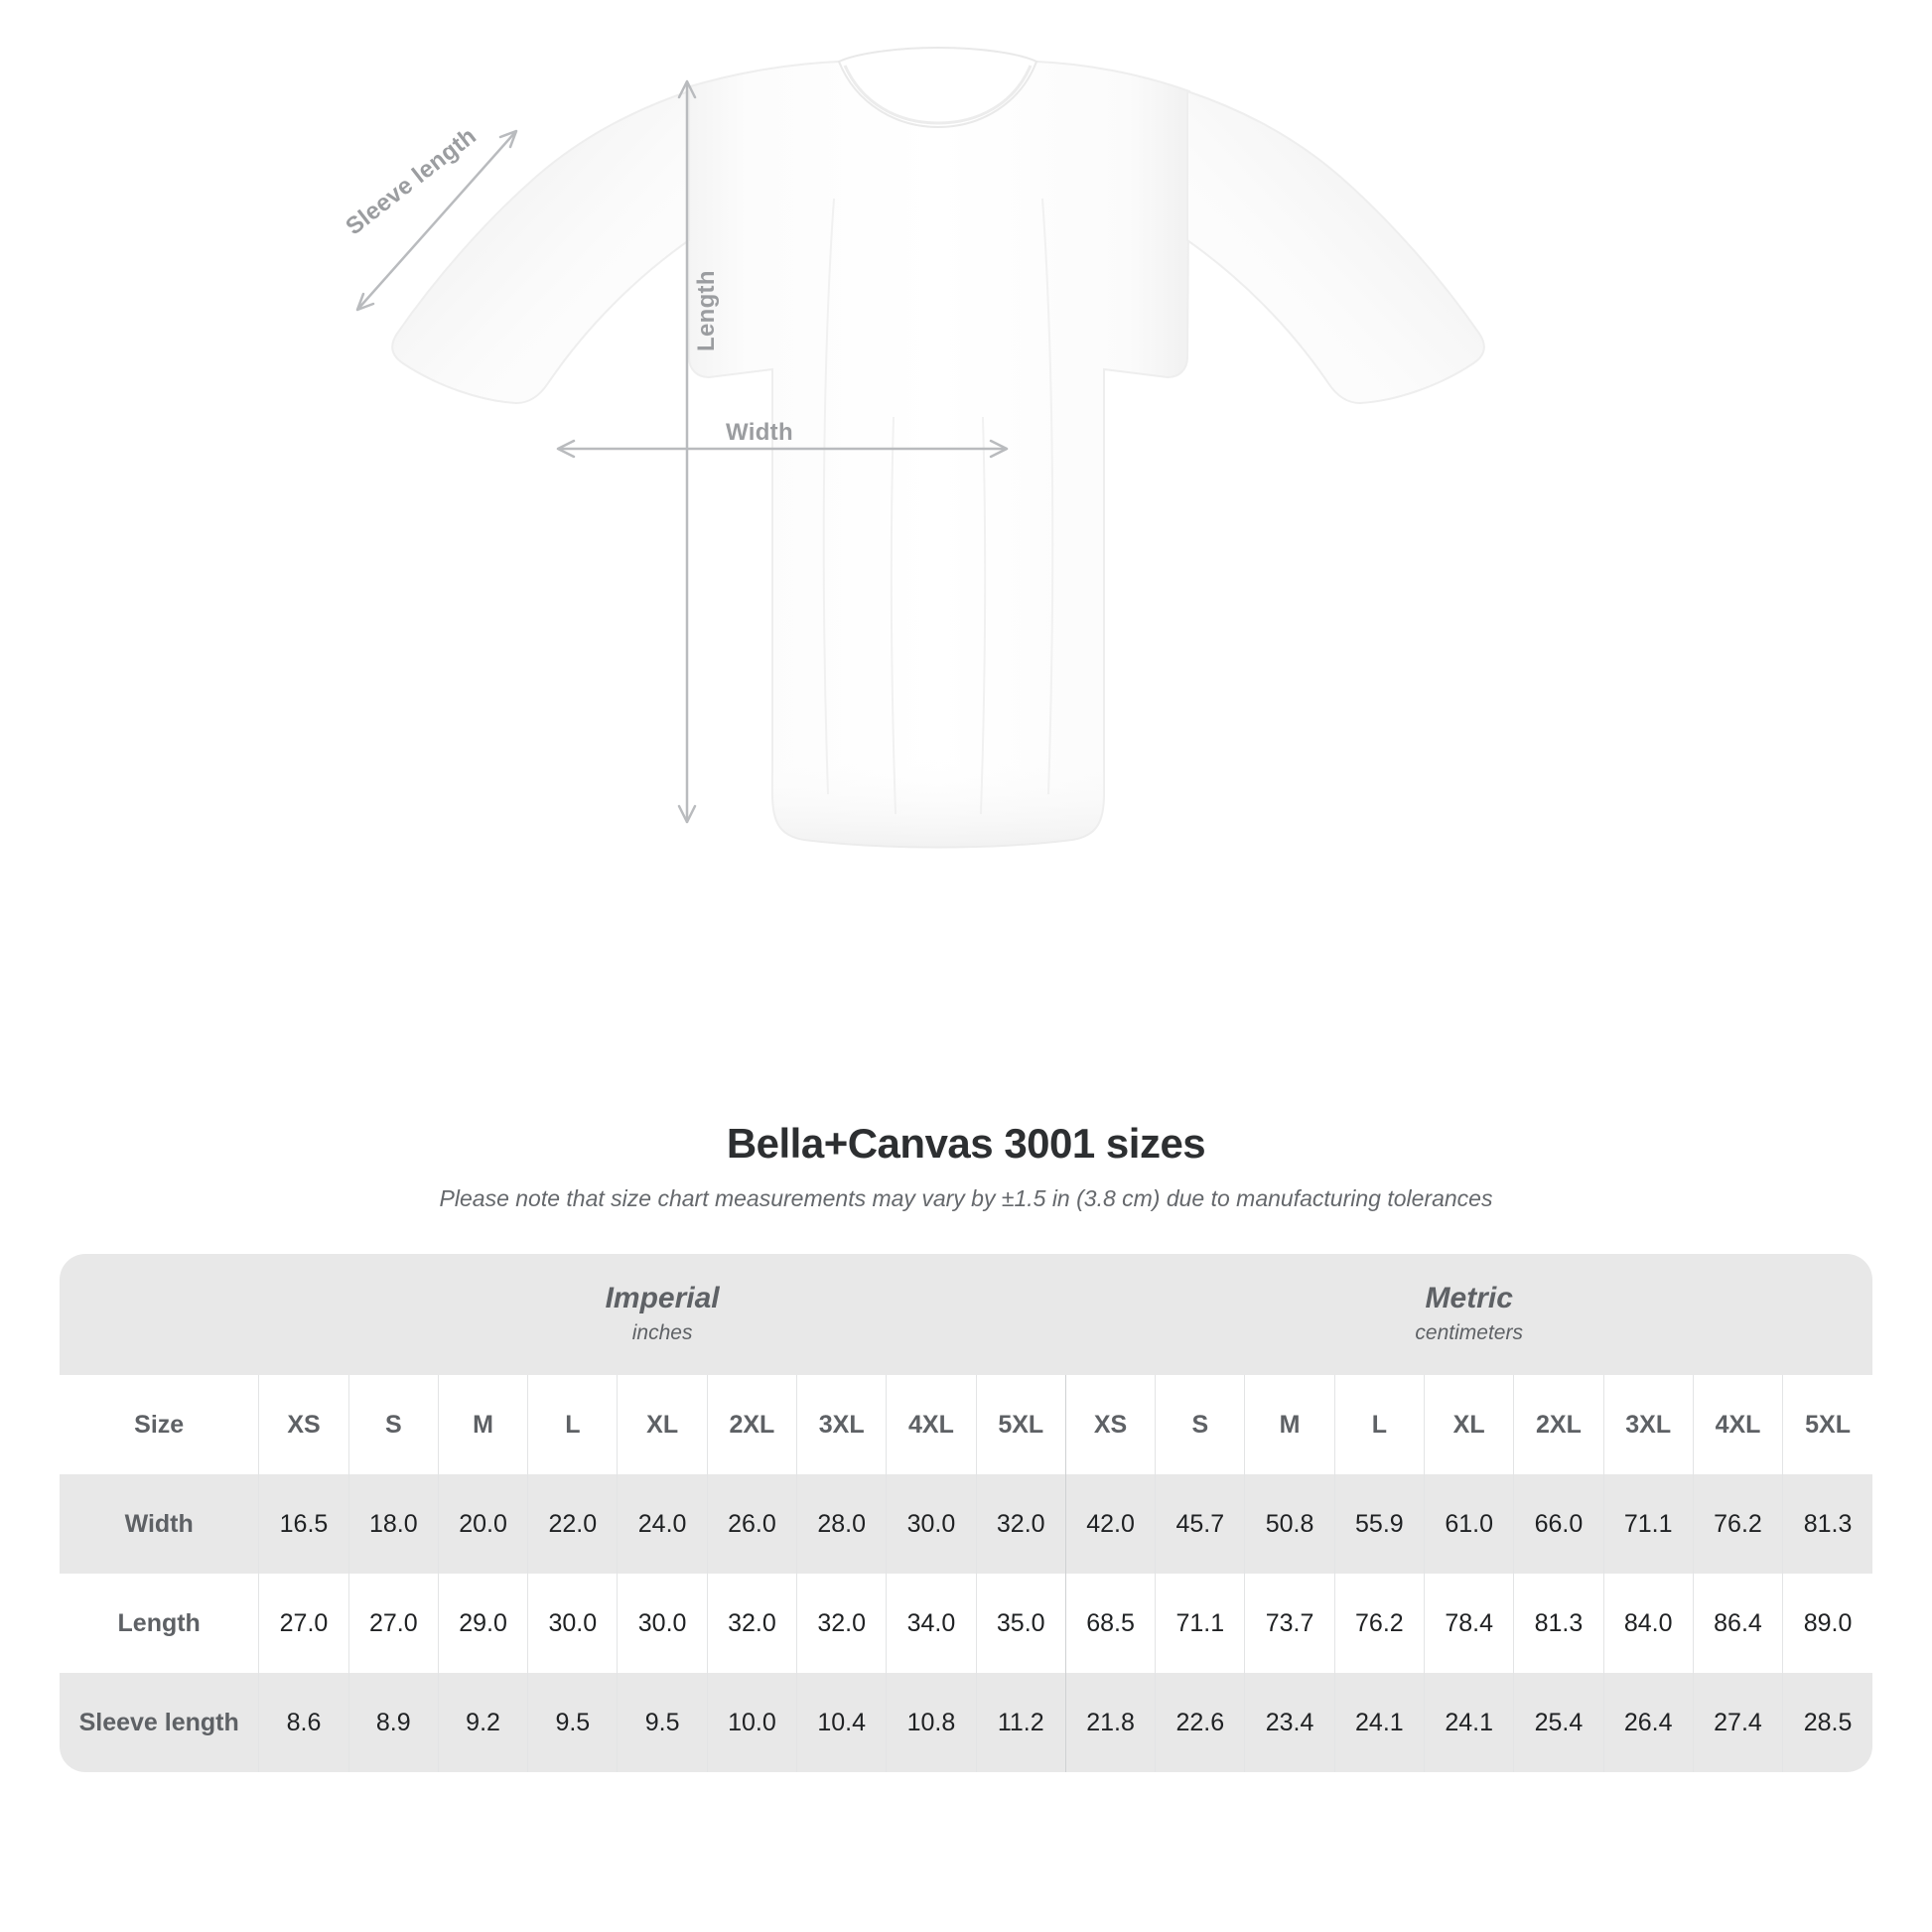 This screenshot has width=1932, height=1932. I want to click on cell-metric-XL: 78.4, so click(1469, 1624).